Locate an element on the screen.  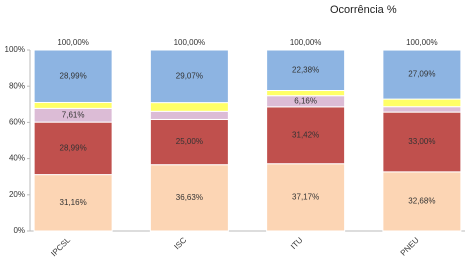
data-label: 22,38% is located at coordinates (305, 69).